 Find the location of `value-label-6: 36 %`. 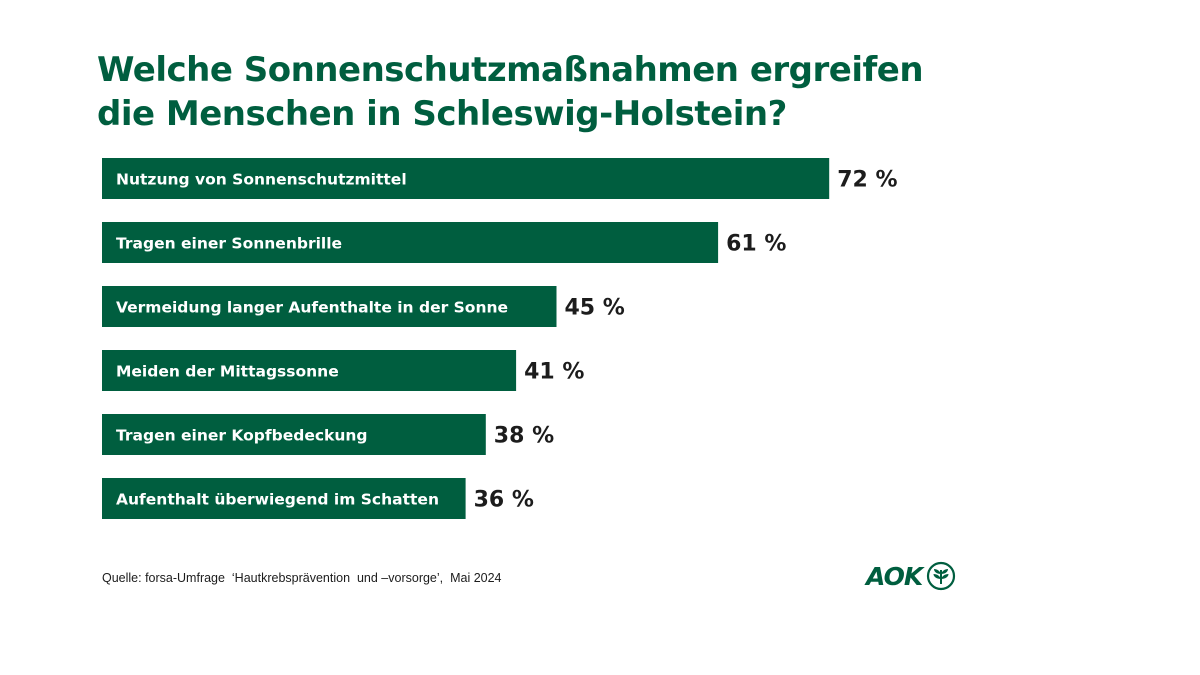

value-label-6: 36 % is located at coordinates (504, 500).